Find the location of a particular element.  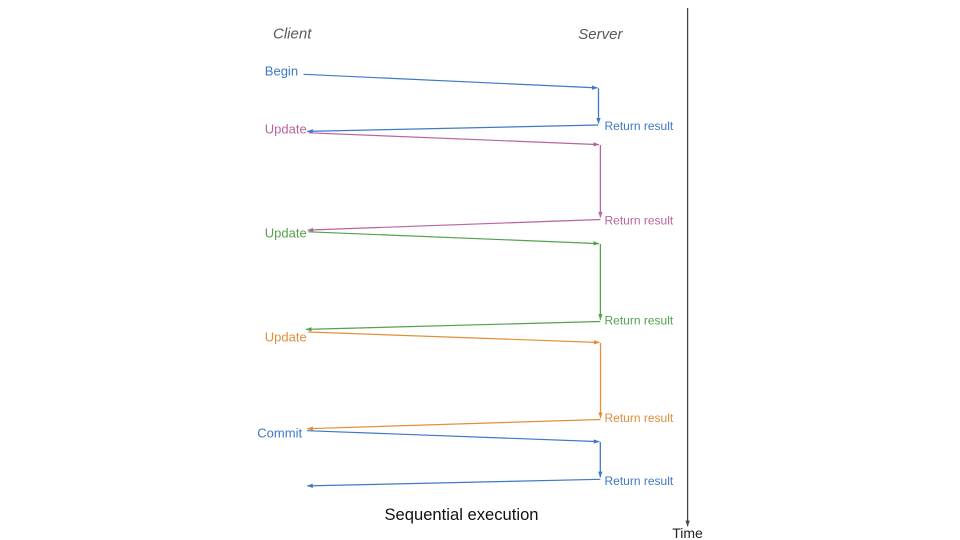

svg-text: Client is located at coordinates (292, 34).